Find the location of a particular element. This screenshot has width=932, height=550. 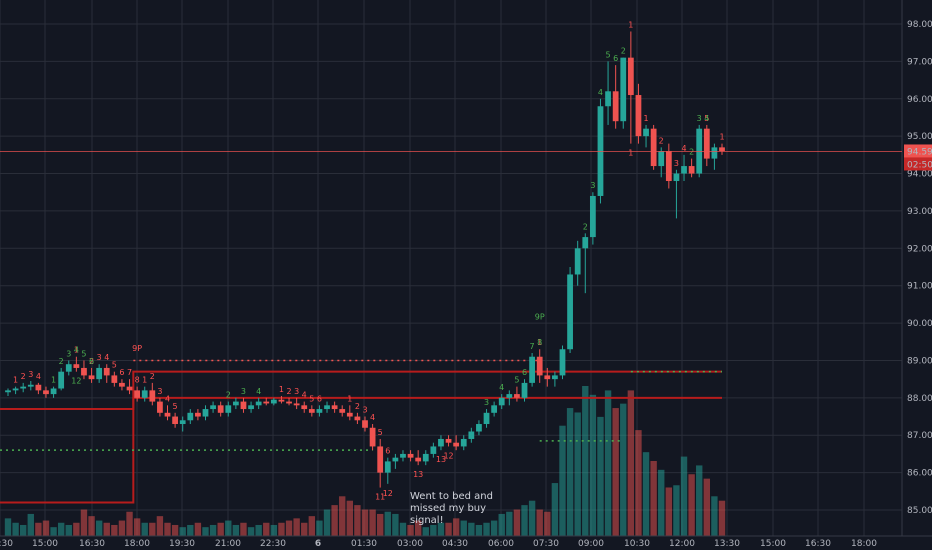

price-tick-label: 88.00 is located at coordinates (919, 399).